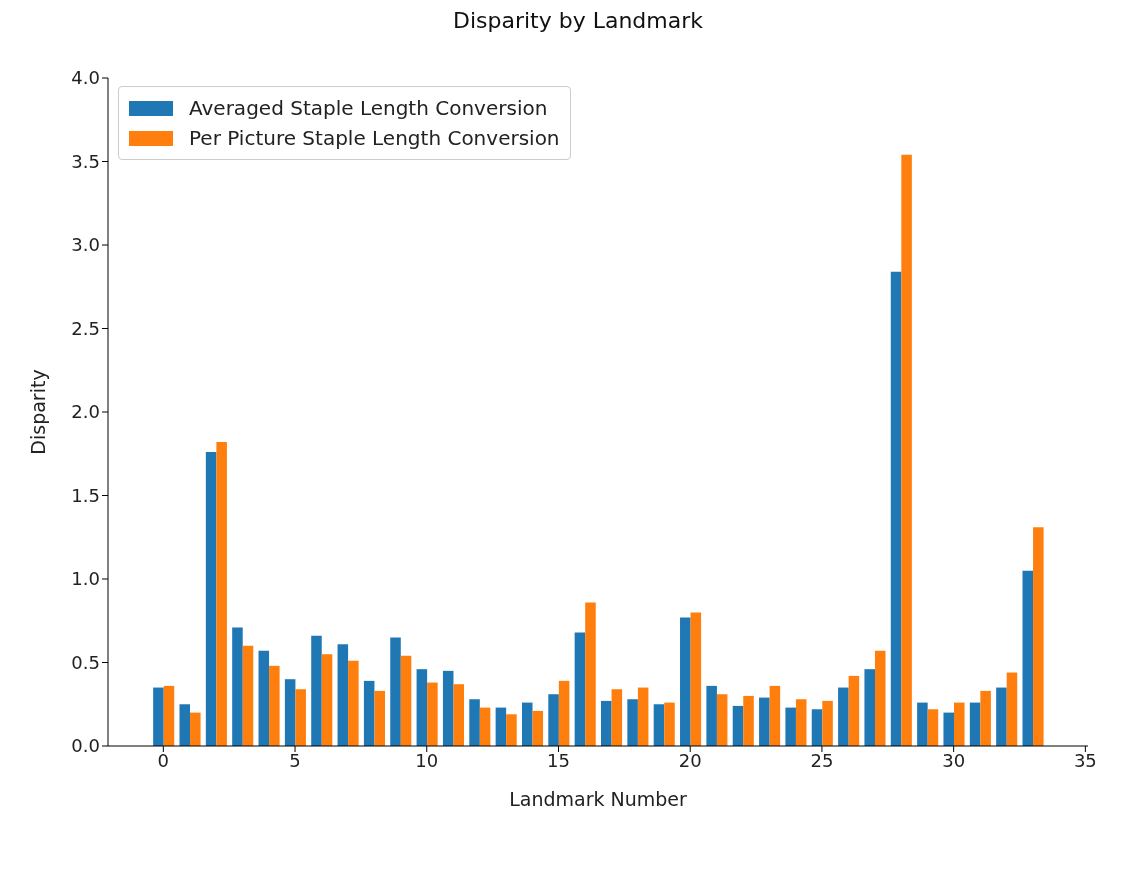 This screenshot has width=1127, height=879. I want to click on y-tick-label: 3.0, so click(85, 245).